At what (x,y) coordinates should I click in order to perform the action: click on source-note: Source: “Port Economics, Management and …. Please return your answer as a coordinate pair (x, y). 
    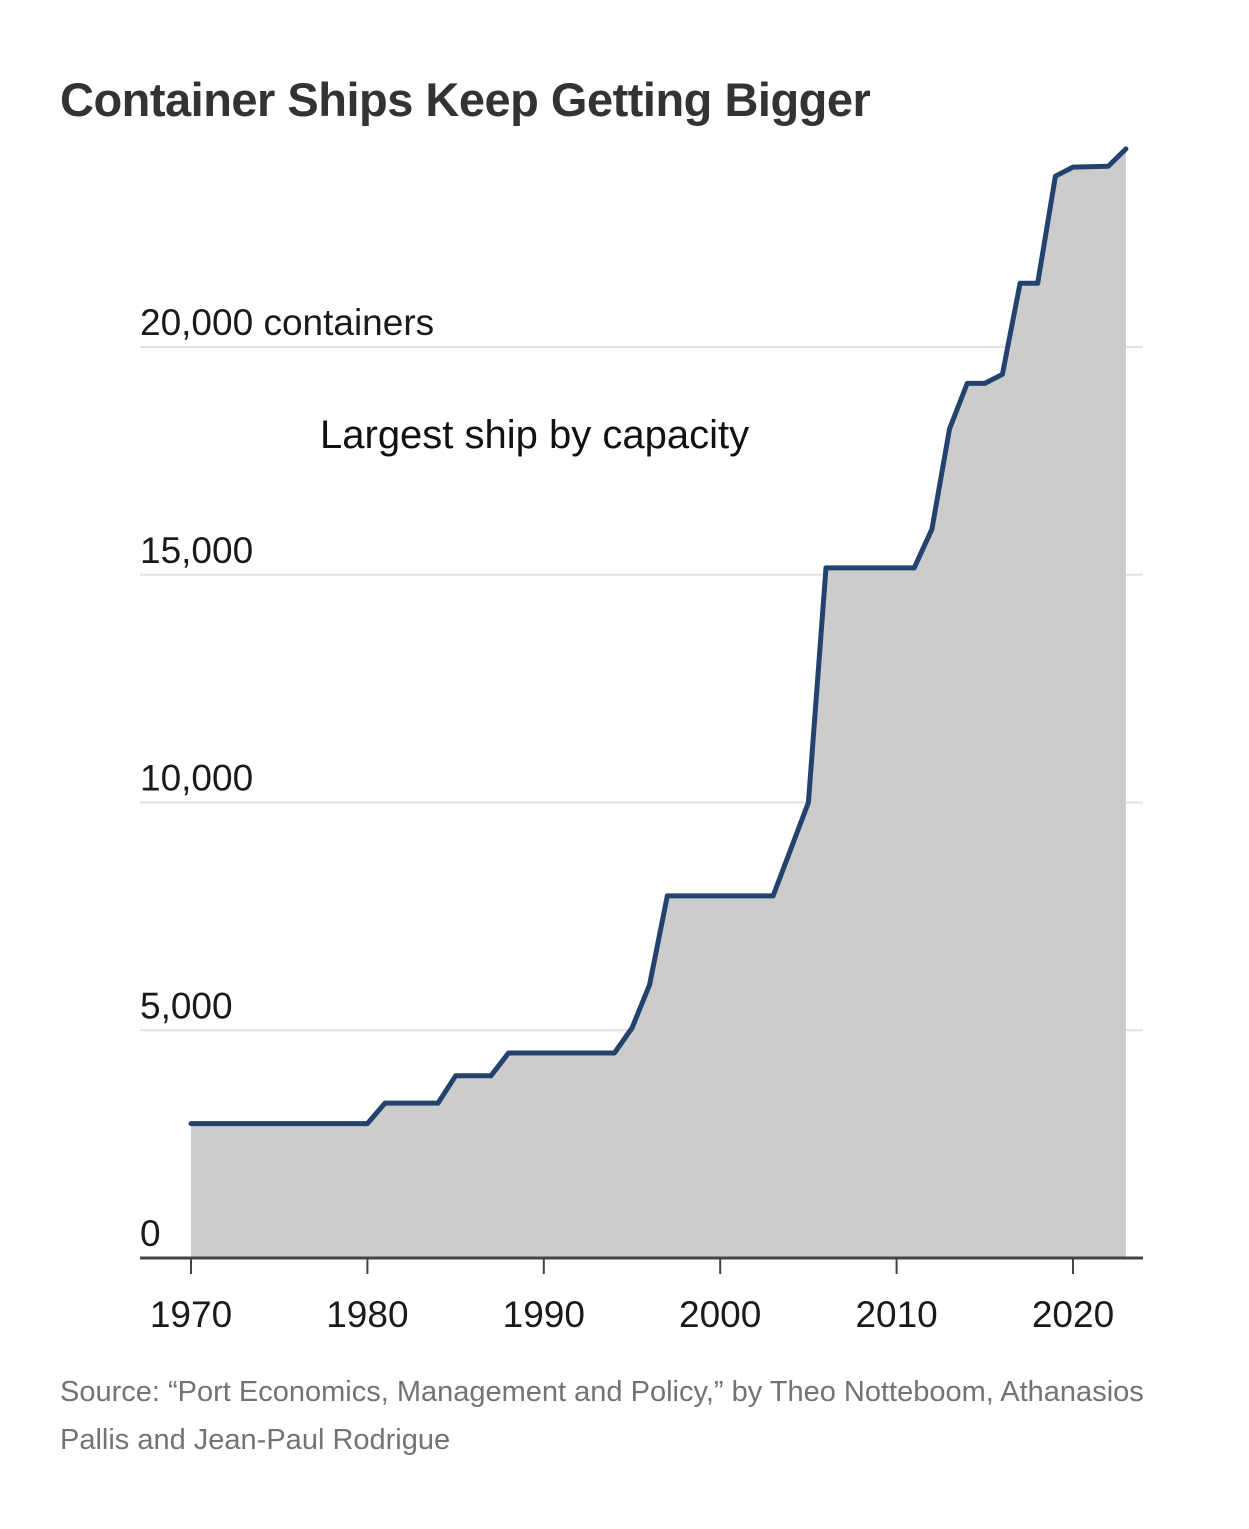
    Looking at the image, I should click on (602, 1416).